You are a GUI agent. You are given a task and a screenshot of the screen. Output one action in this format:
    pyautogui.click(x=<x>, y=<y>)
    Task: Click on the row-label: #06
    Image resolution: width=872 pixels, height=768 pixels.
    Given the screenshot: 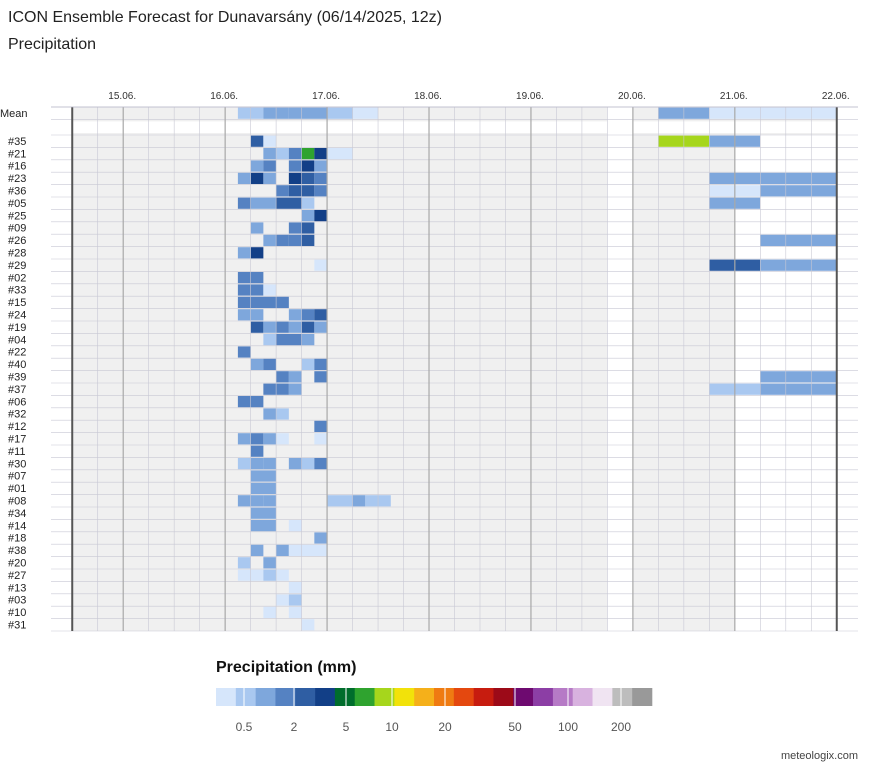 What is the action you would take?
    pyautogui.click(x=17, y=402)
    